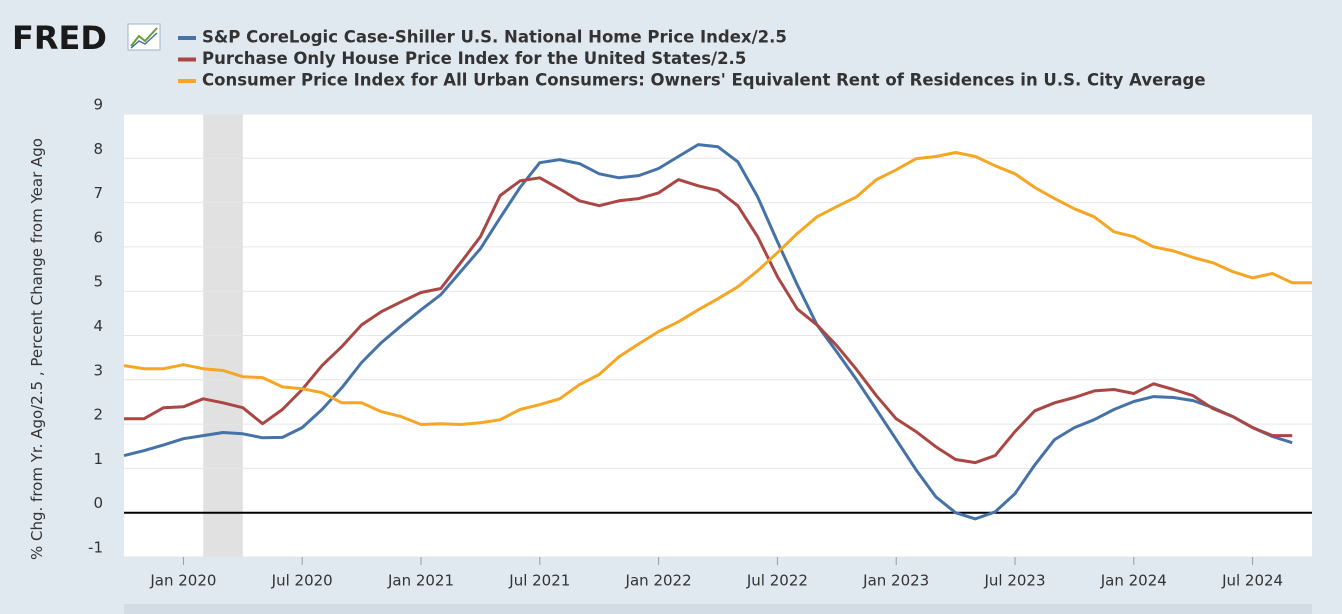 Image resolution: width=1342 pixels, height=614 pixels. I want to click on y-tick-label: 3, so click(98, 370).